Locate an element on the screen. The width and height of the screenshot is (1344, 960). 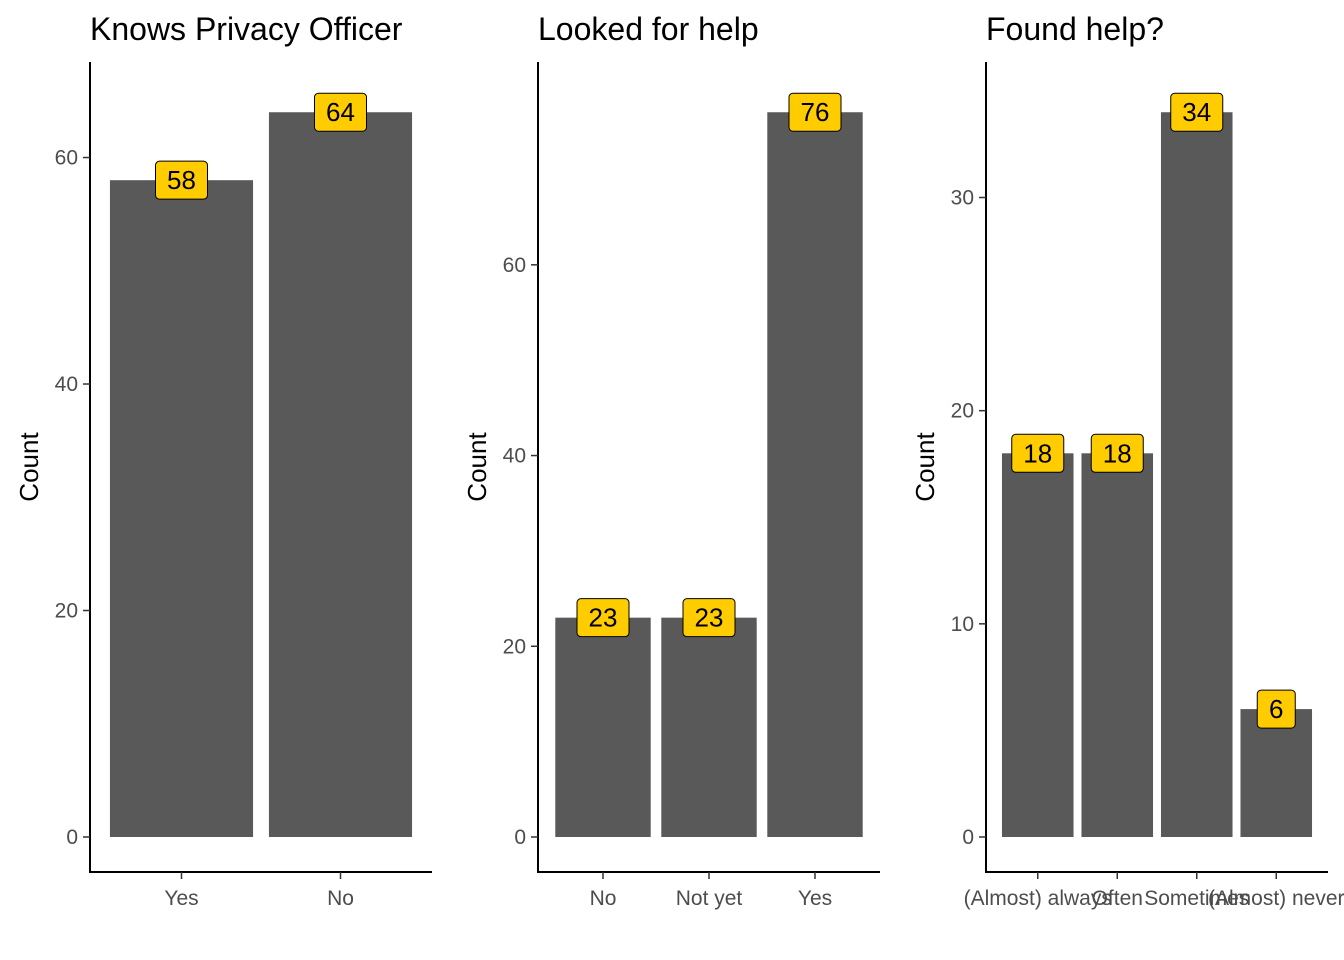
x-tick-label: (Almost) always is located at coordinates (1038, 898).